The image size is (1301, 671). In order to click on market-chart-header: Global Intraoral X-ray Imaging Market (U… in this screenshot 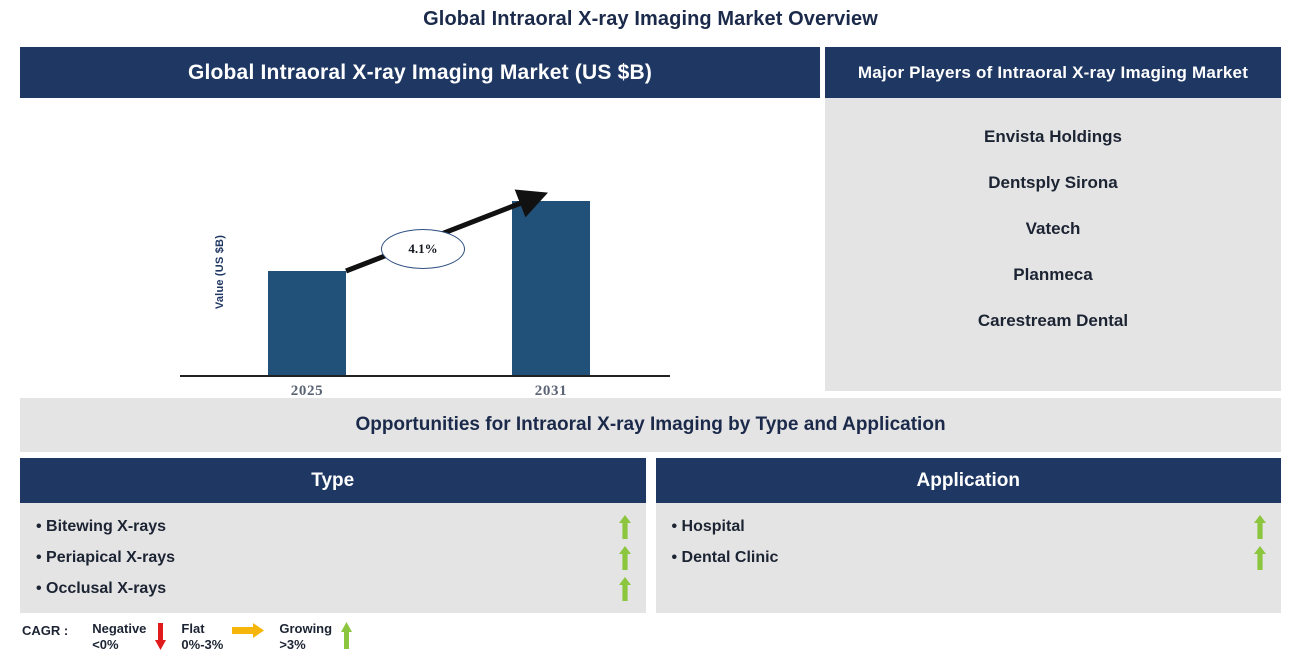, I will do `click(420, 72)`.